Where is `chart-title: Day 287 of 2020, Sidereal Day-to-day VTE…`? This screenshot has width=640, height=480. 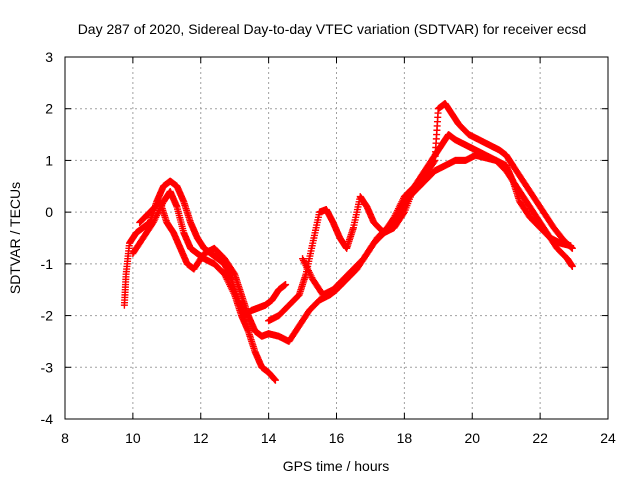 chart-title: Day 287 of 2020, Sidereal Day-to-day VTE… is located at coordinates (332, 29).